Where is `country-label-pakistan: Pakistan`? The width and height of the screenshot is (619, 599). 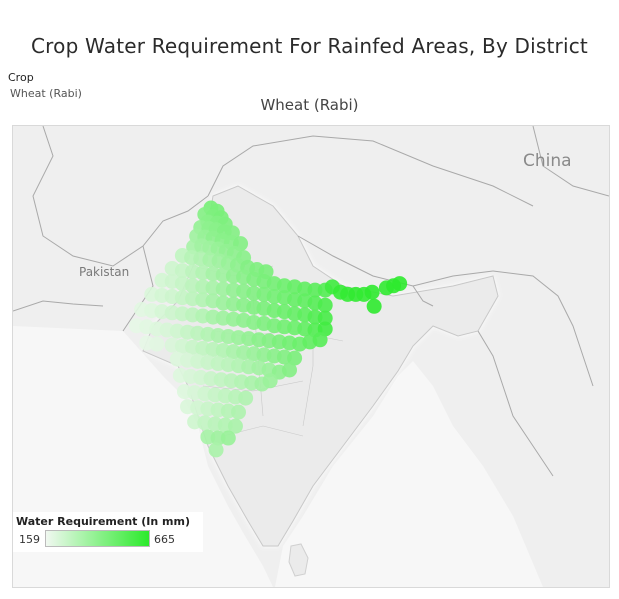 country-label-pakistan: Pakistan is located at coordinates (104, 272).